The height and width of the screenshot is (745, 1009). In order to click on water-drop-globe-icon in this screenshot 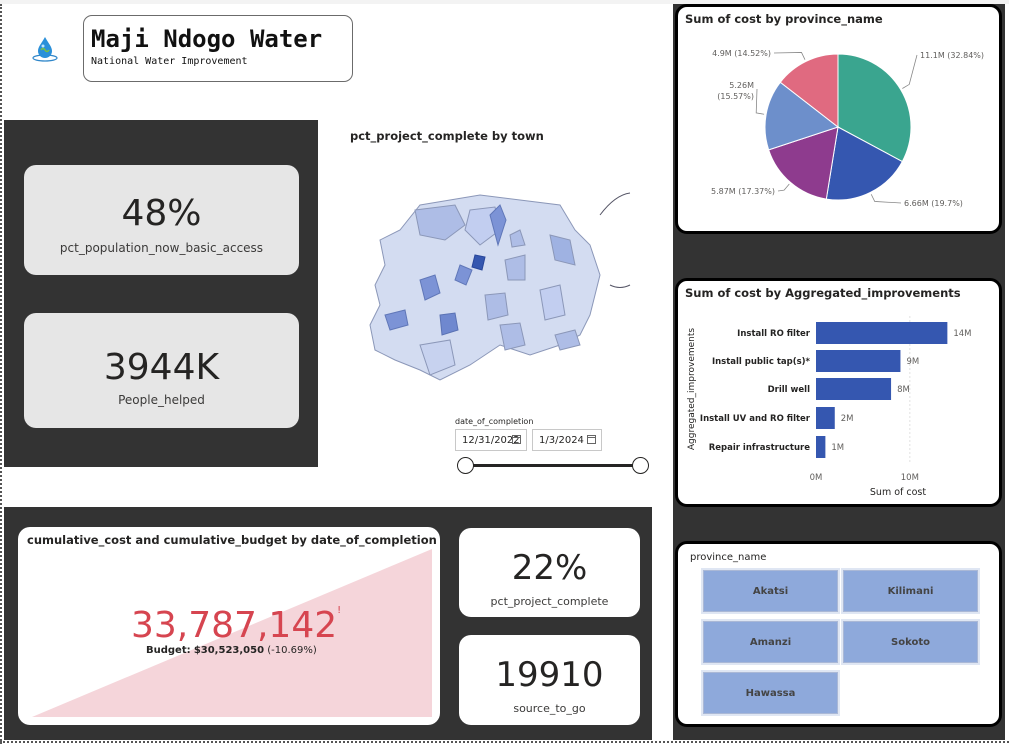, I will do `click(45, 49)`.